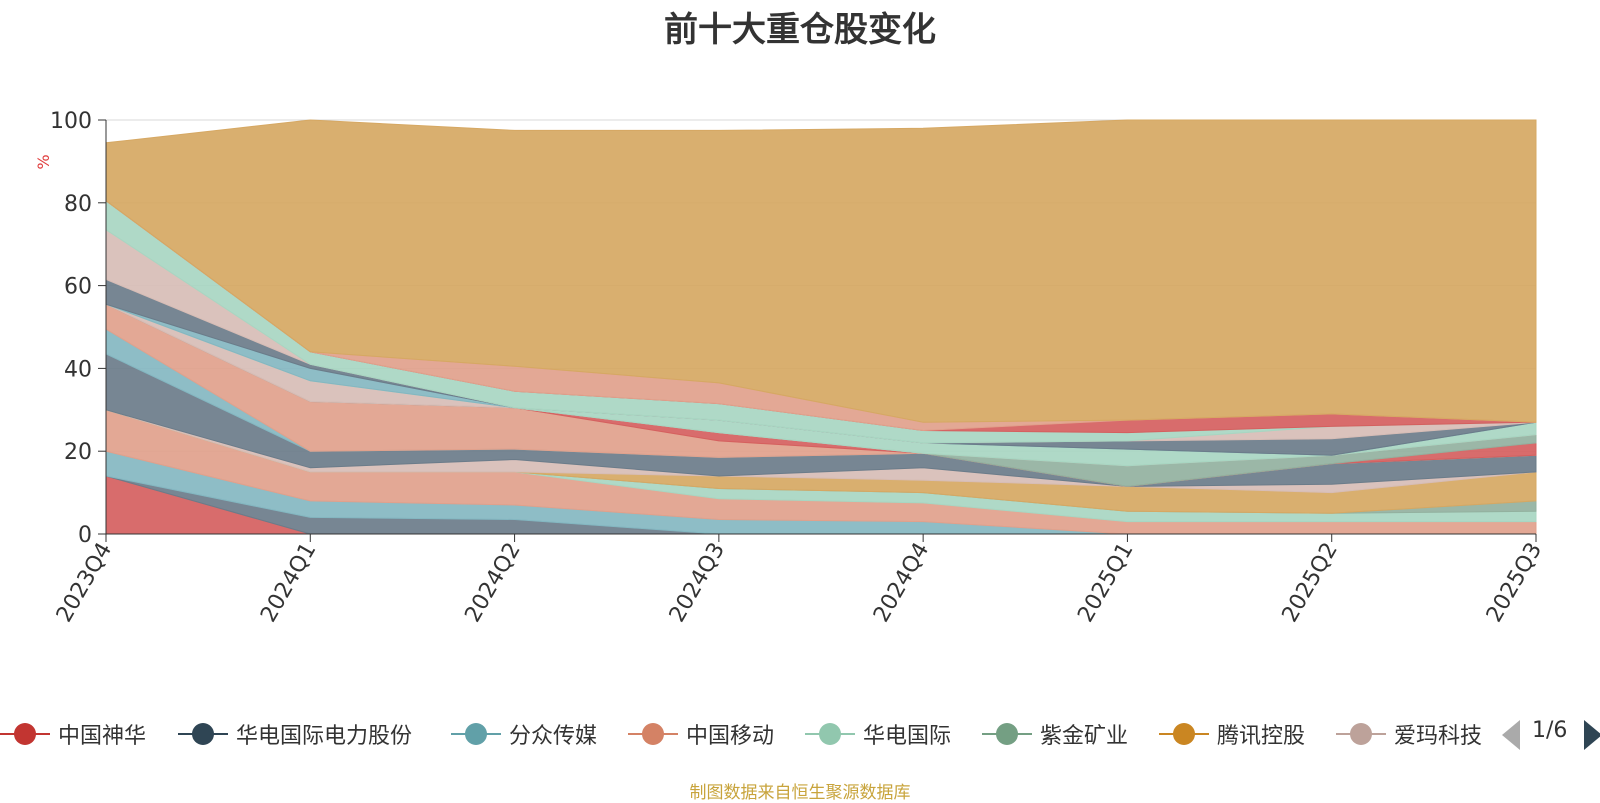 The image size is (1600, 803). Describe the element at coordinates (85, 535) in the screenshot. I see `y-tick-label: 0` at that location.